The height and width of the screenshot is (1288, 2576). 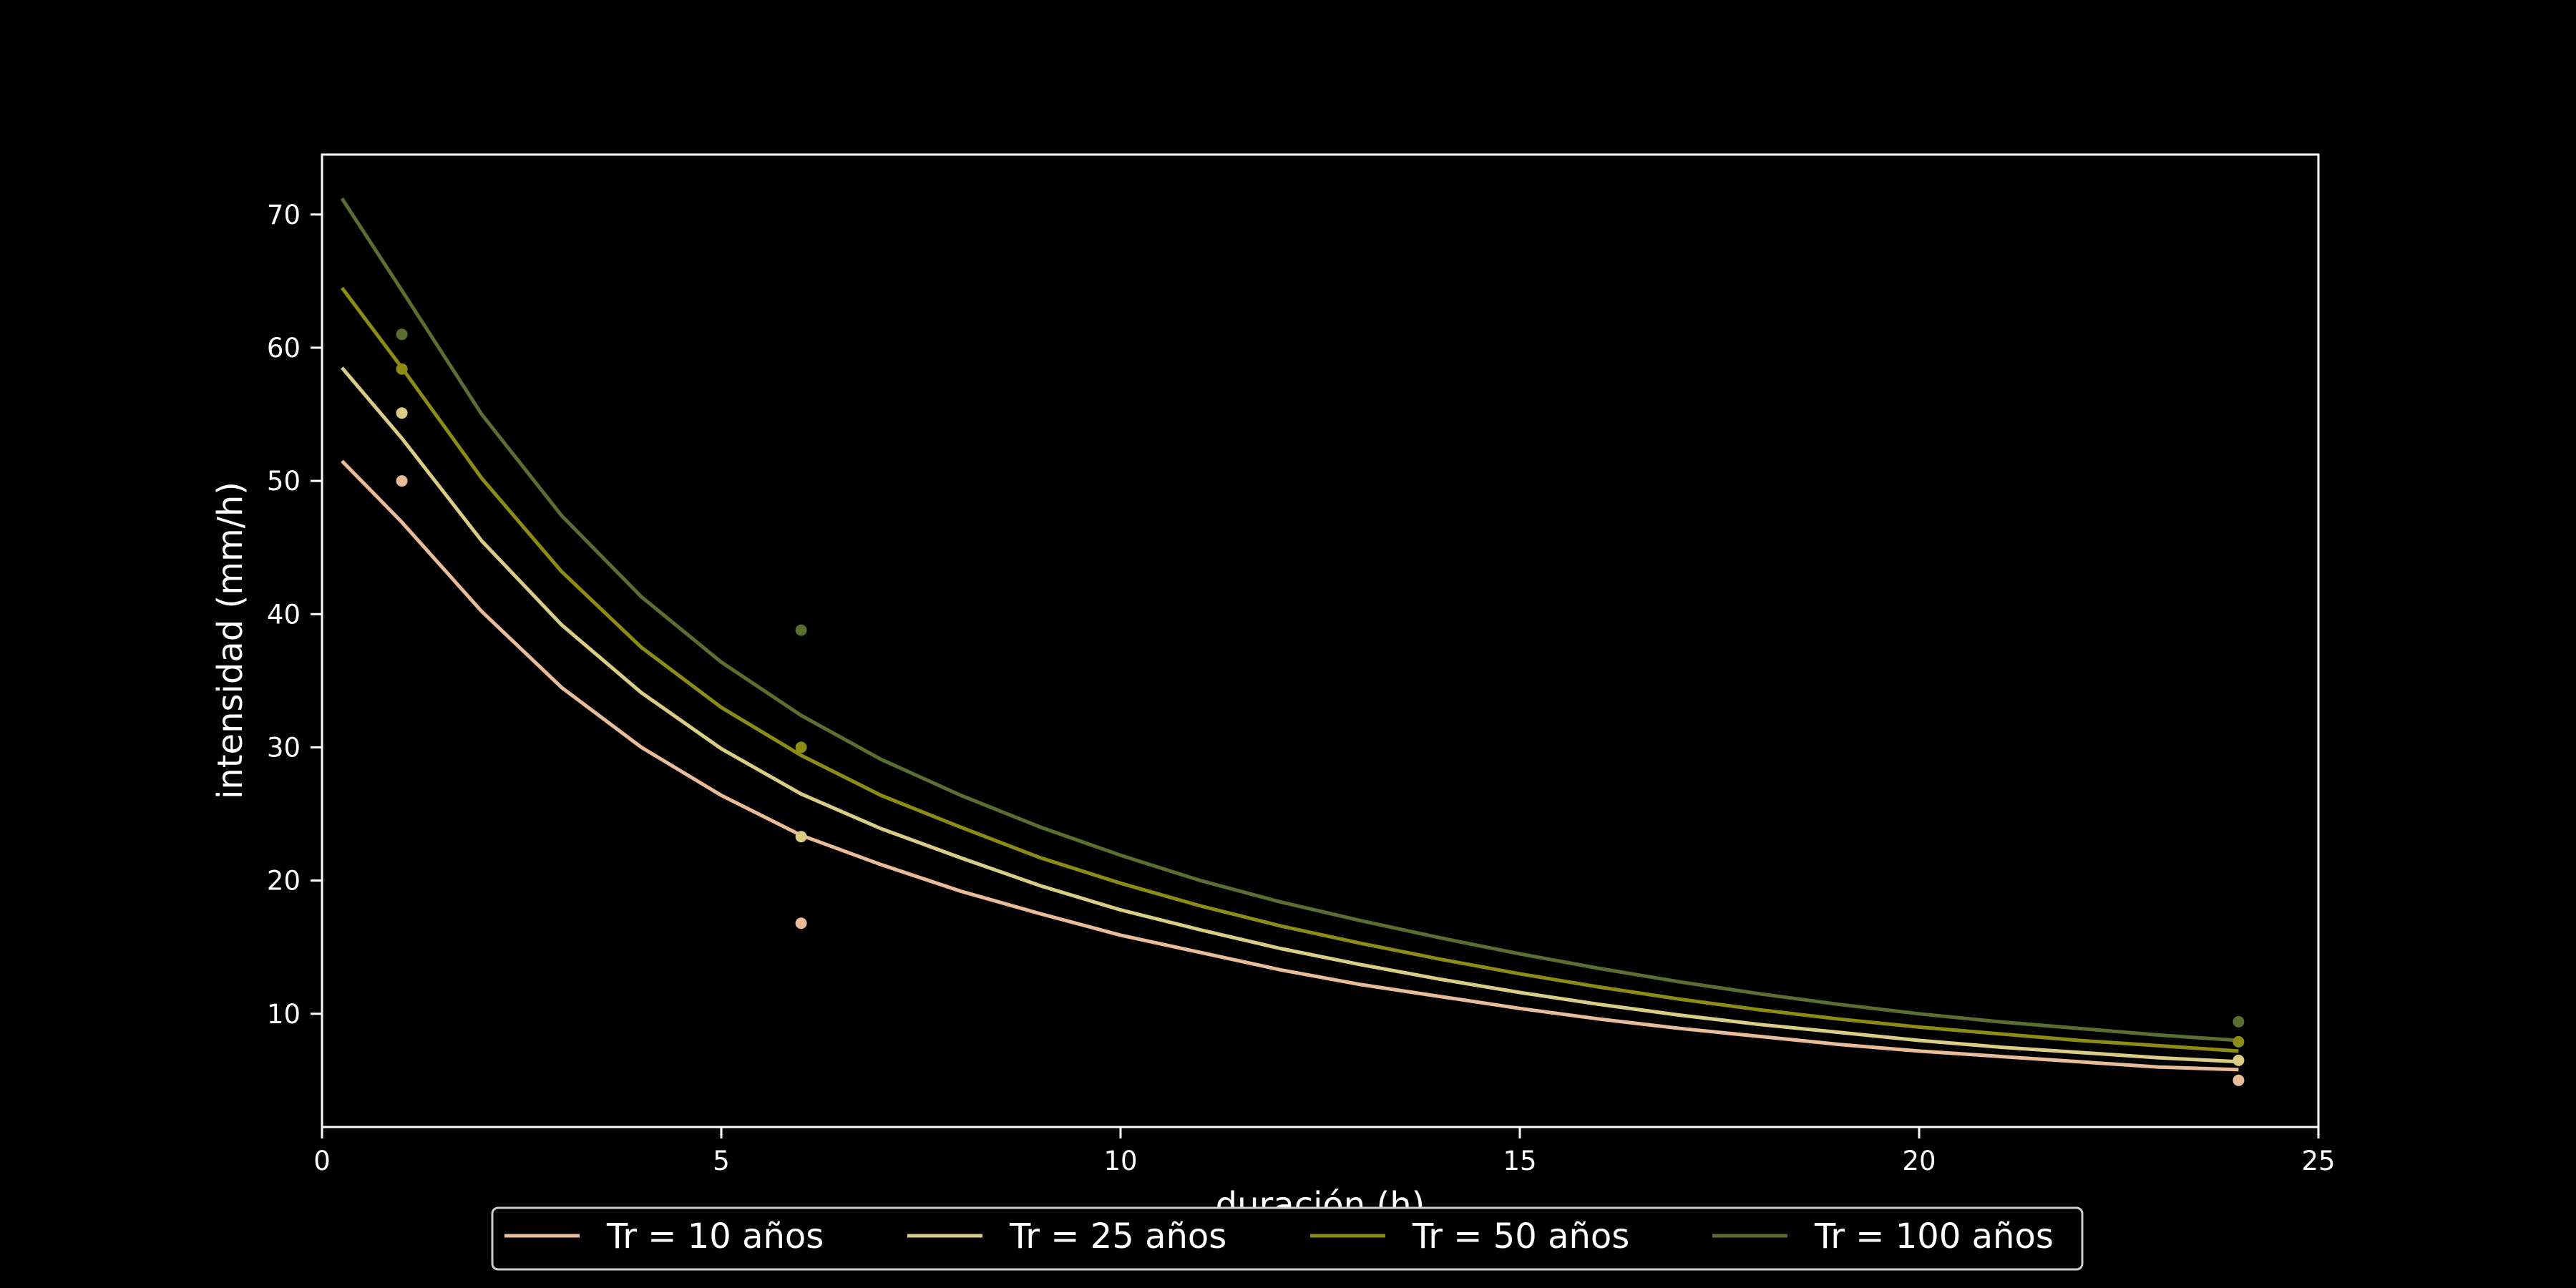 I want to click on legend-label-tr2: Tr = 25 años, so click(x=1117, y=1236).